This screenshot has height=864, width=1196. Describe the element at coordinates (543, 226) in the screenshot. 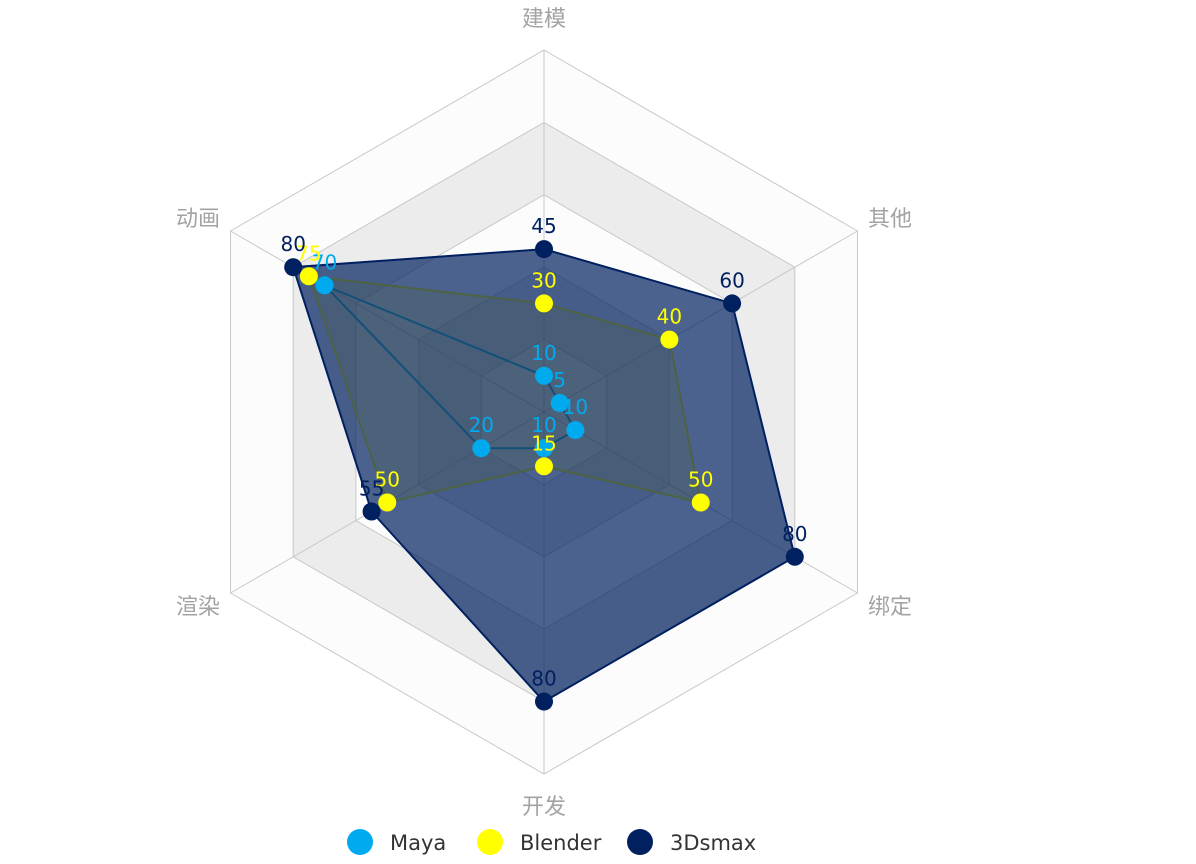

I see `data-label-3dsmax-0: 45` at that location.